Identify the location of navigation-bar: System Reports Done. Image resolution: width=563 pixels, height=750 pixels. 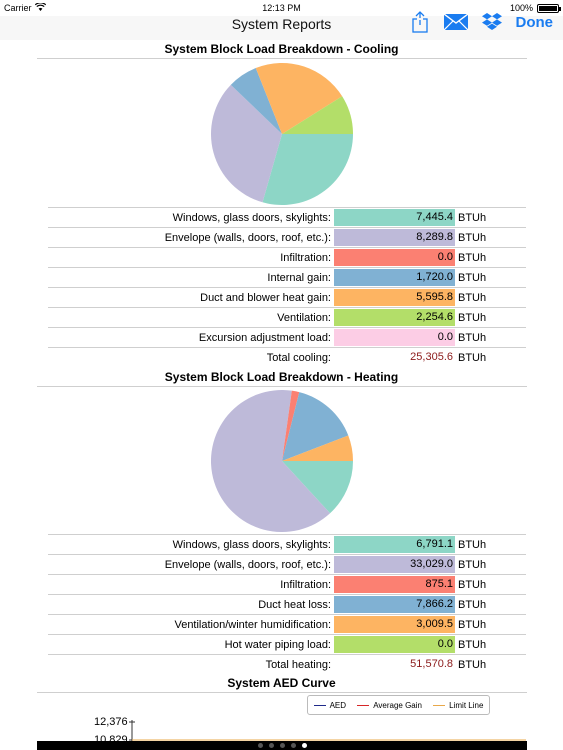
(281, 25).